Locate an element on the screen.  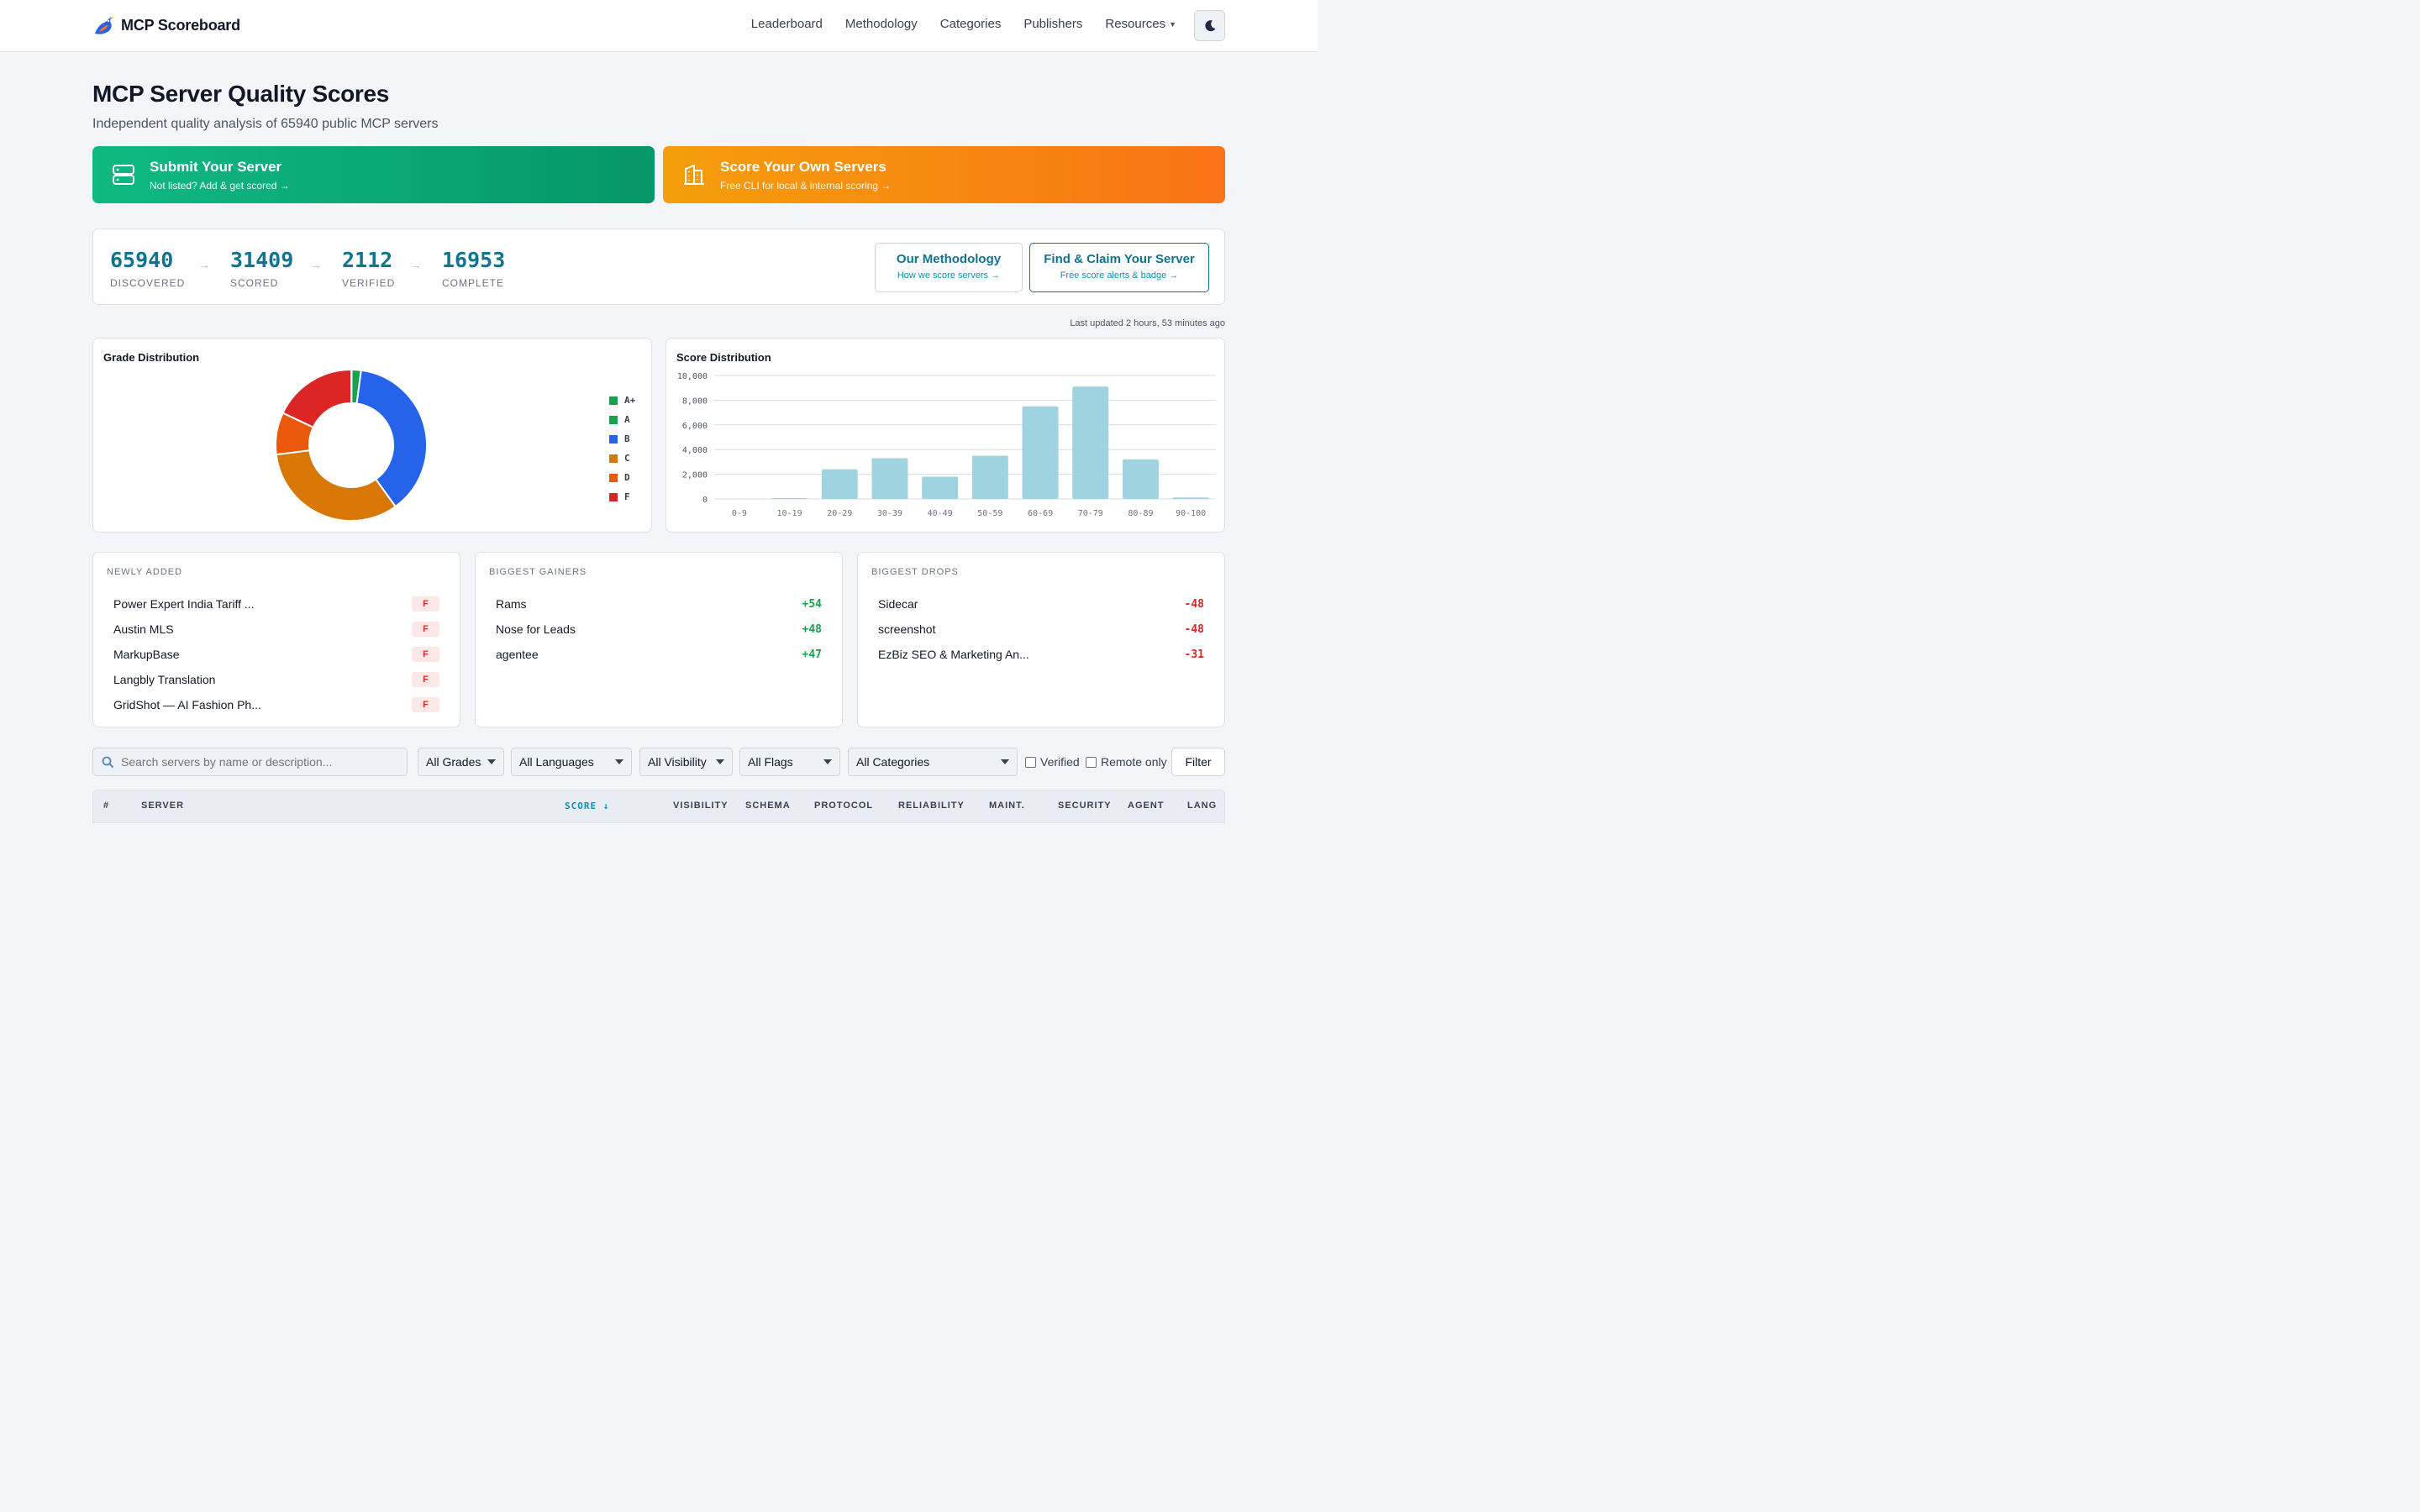
list-item: Power Expert India Tariff ... F is located at coordinates (276, 604).